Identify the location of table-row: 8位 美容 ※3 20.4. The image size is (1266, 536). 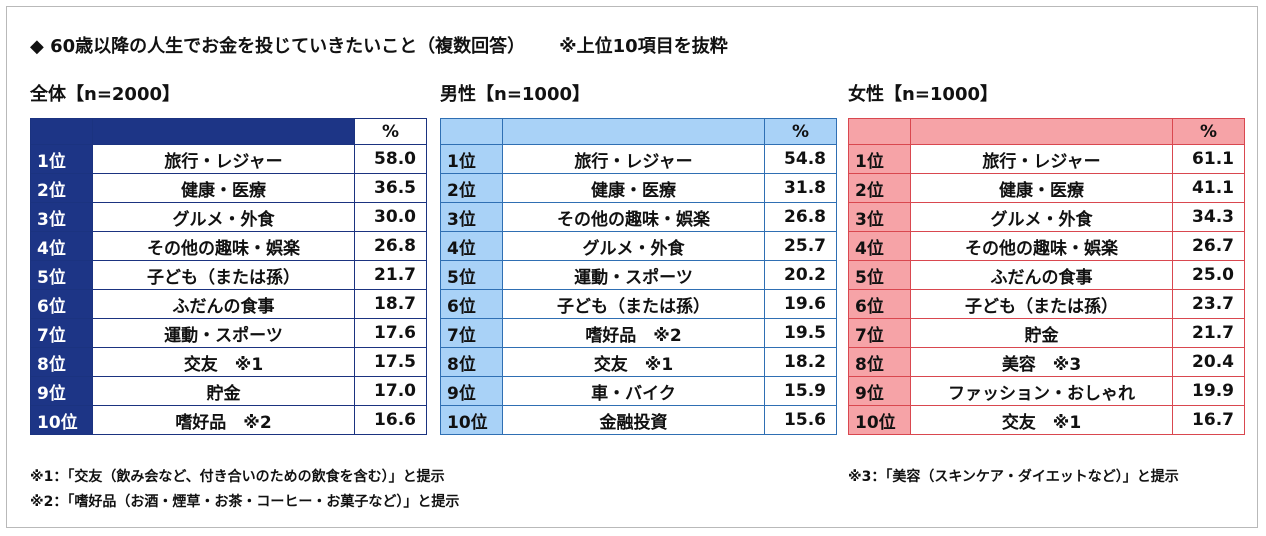
(1047, 362).